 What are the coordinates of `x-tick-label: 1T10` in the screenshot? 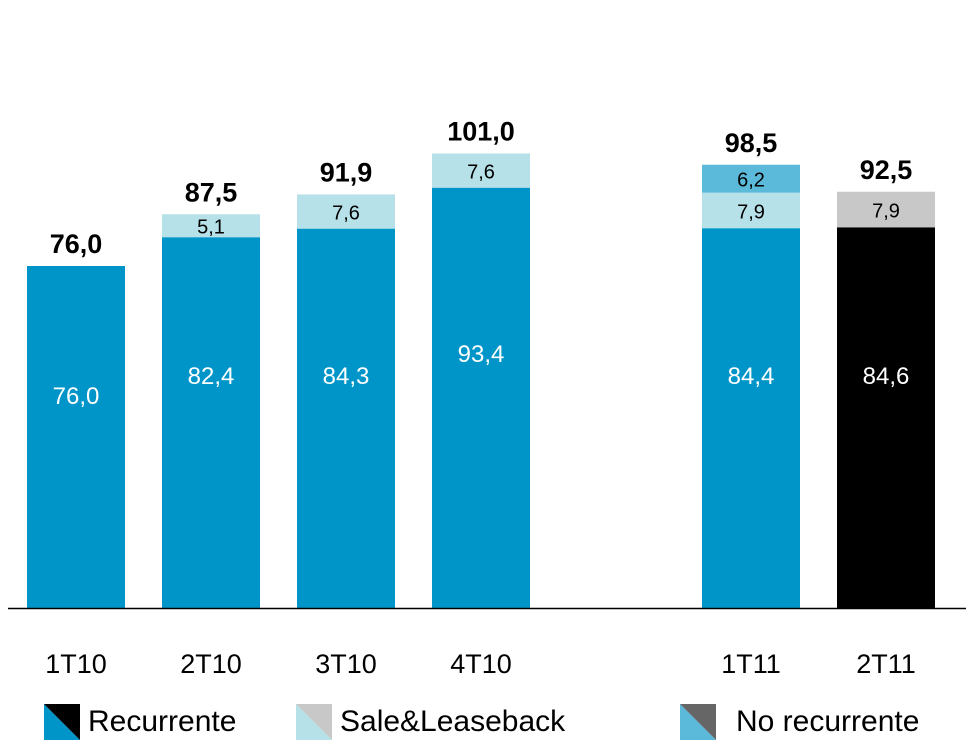 It's located at (76, 664).